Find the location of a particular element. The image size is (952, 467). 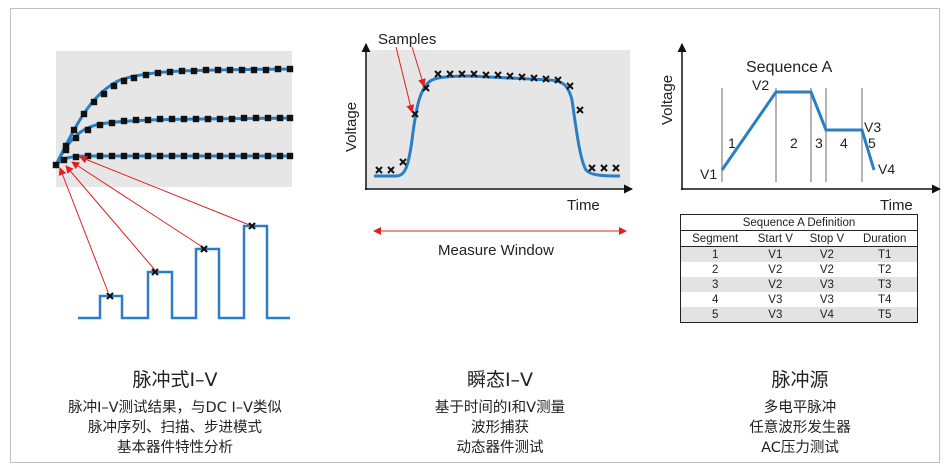

transient-plot-background is located at coordinates (498, 119).